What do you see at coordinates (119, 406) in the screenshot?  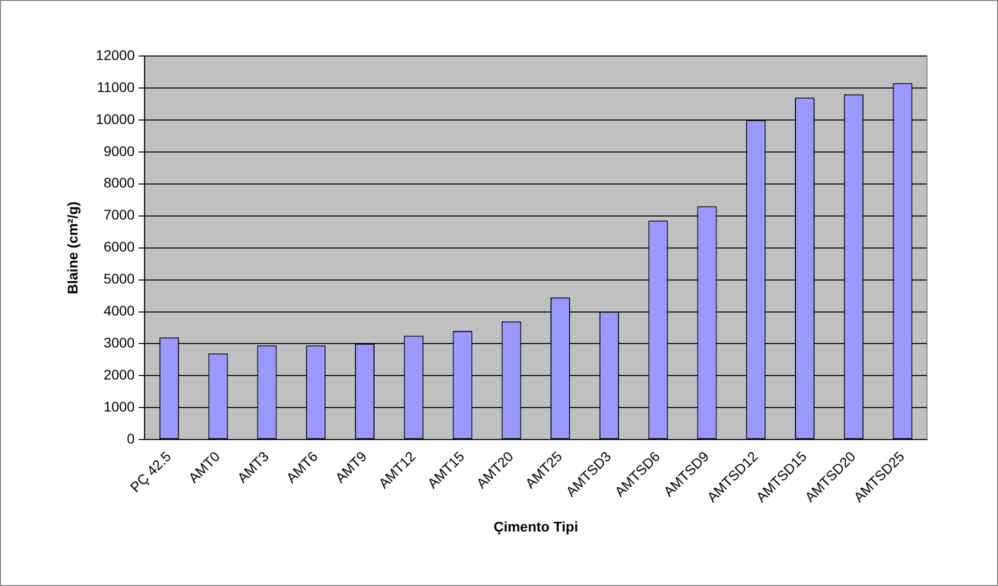 I see `y-tick-label: 1000` at bounding box center [119, 406].